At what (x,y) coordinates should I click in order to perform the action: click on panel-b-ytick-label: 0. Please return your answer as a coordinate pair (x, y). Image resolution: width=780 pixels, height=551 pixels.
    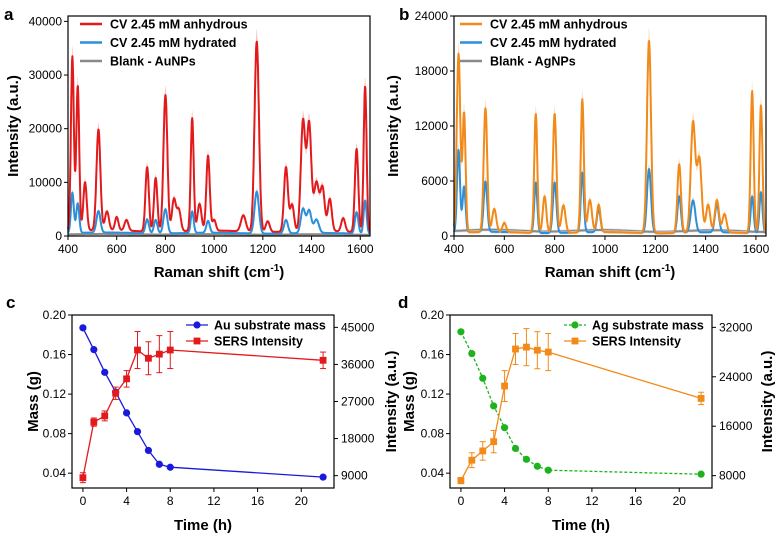
    Looking at the image, I should click on (444, 236).